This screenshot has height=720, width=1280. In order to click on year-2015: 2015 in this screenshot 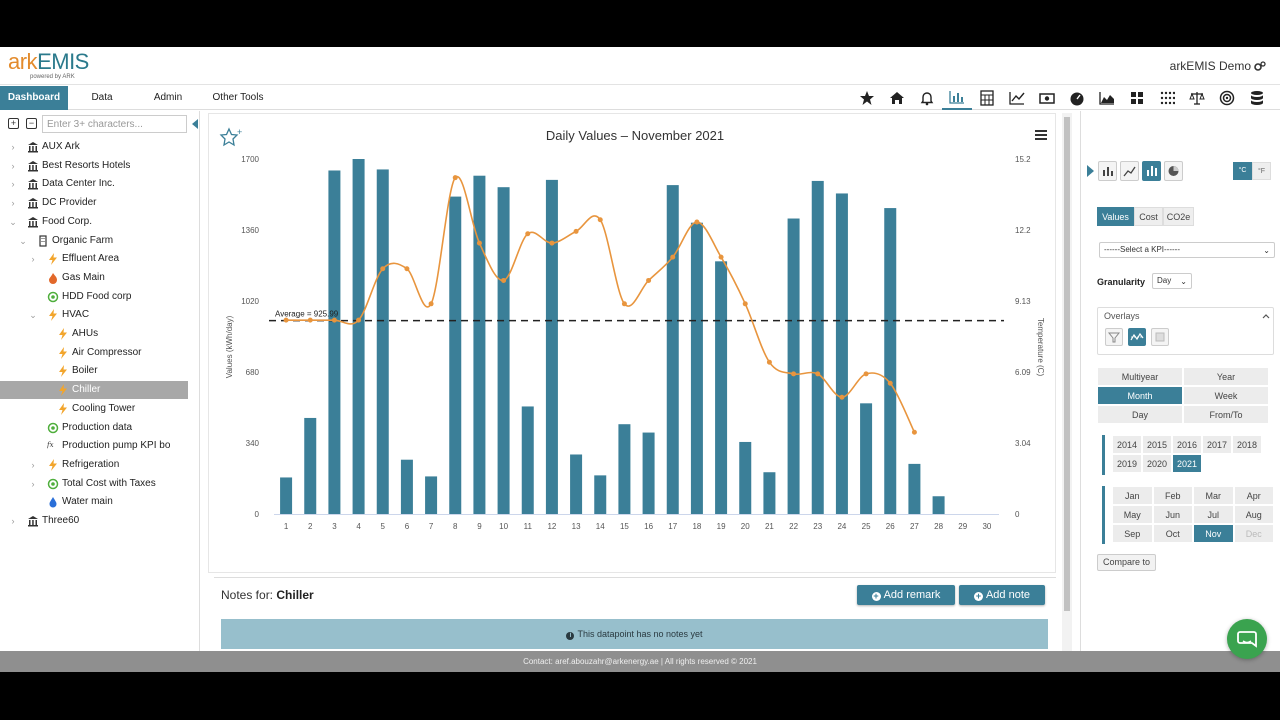, I will do `click(1157, 444)`.